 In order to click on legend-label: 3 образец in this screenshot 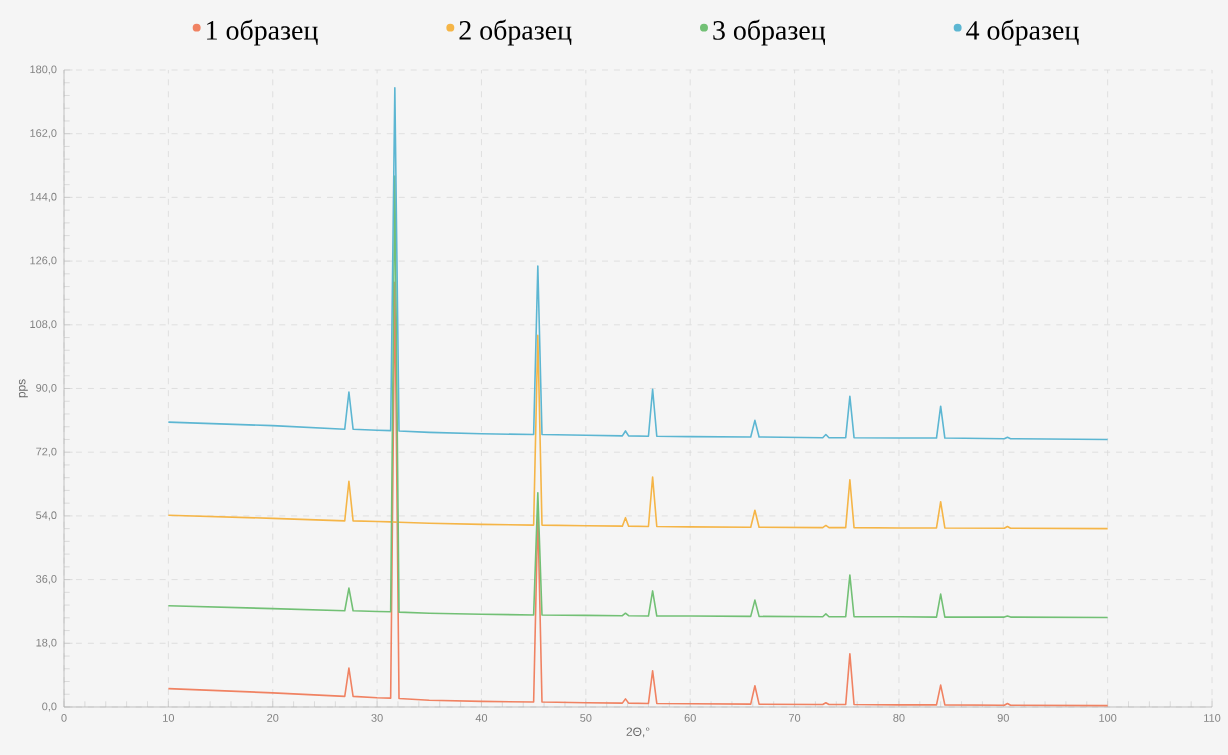, I will do `click(769, 32)`.